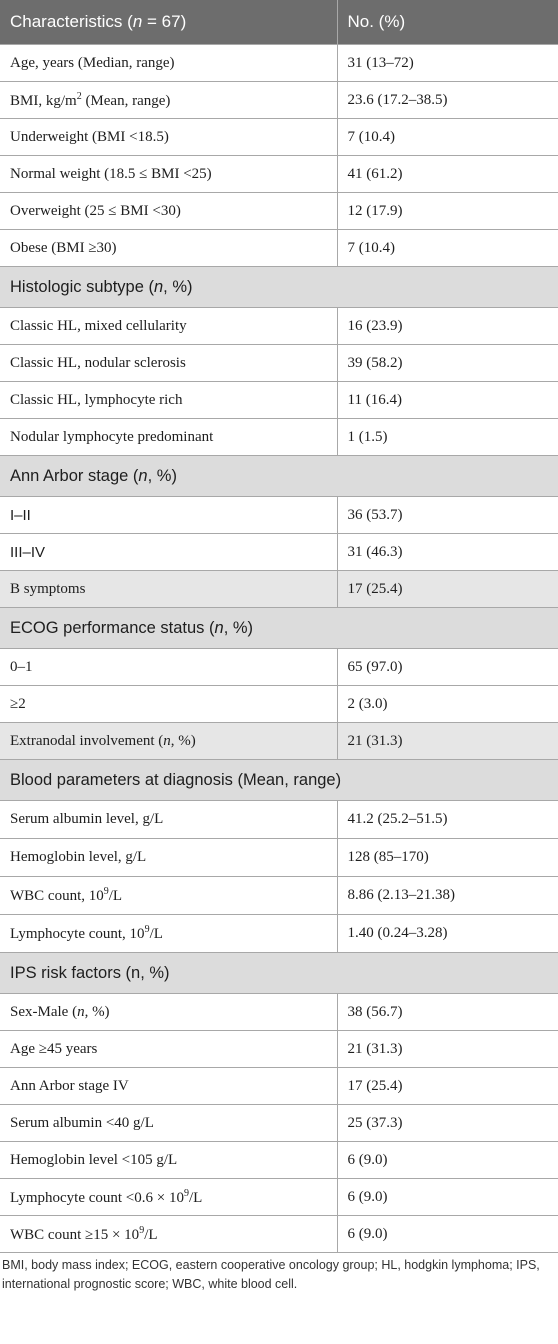 Image resolution: width=558 pixels, height=1344 pixels. What do you see at coordinates (168, 857) in the screenshot?
I see `characteristic-cell: Hemoglobin level, g/L` at bounding box center [168, 857].